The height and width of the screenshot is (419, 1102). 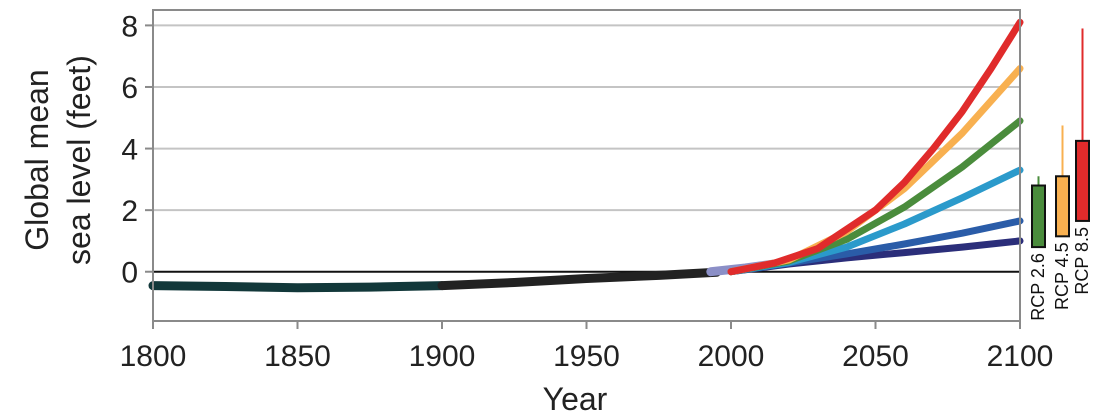 What do you see at coordinates (1082, 261) in the screenshot?
I see `rcp-label-2: RCP 8.5` at bounding box center [1082, 261].